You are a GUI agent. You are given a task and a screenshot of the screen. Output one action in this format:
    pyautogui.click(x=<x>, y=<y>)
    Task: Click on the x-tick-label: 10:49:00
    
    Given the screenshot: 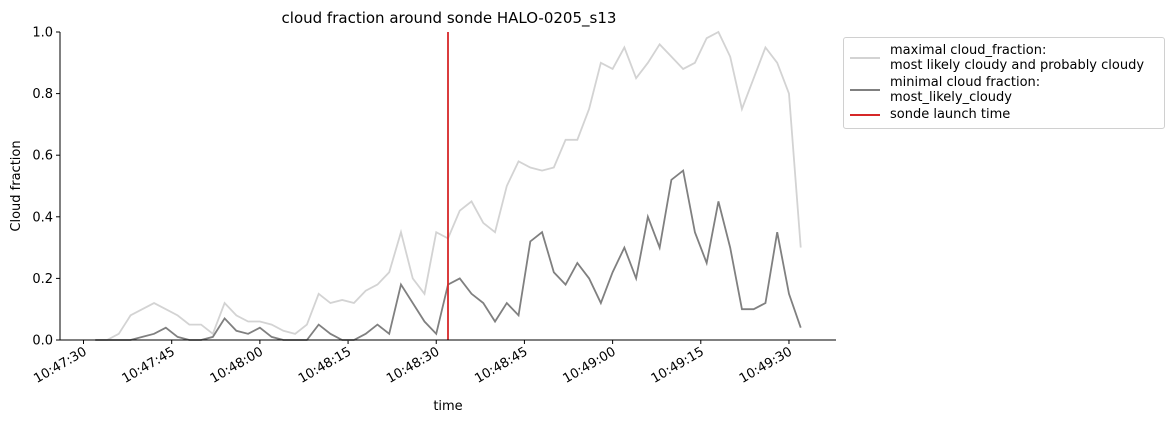 What is the action you would take?
    pyautogui.click(x=590, y=365)
    